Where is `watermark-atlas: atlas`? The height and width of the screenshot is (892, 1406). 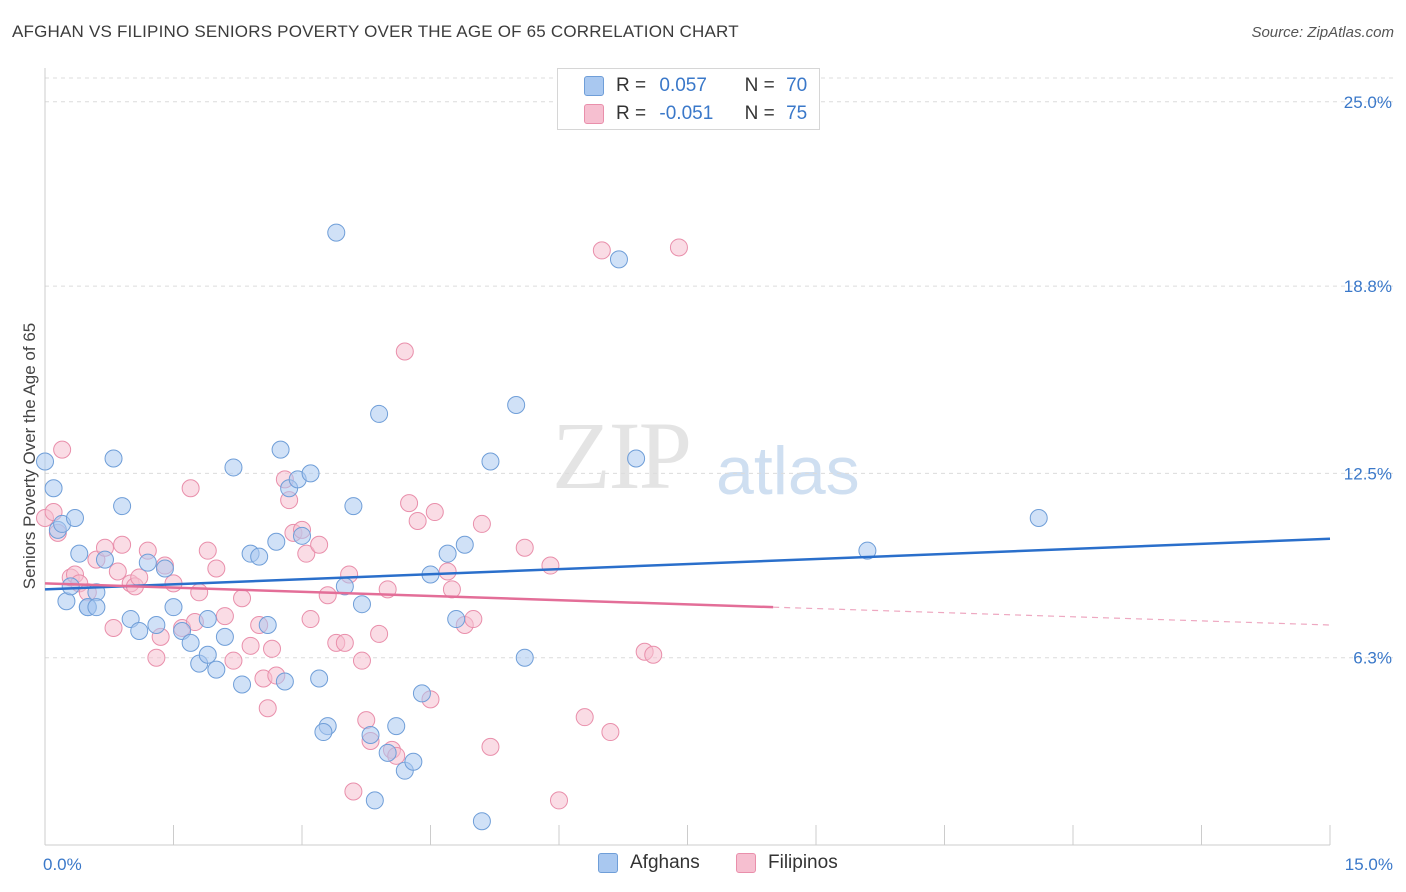
watermark-atlas: atlas is located at coordinates (788, 471).